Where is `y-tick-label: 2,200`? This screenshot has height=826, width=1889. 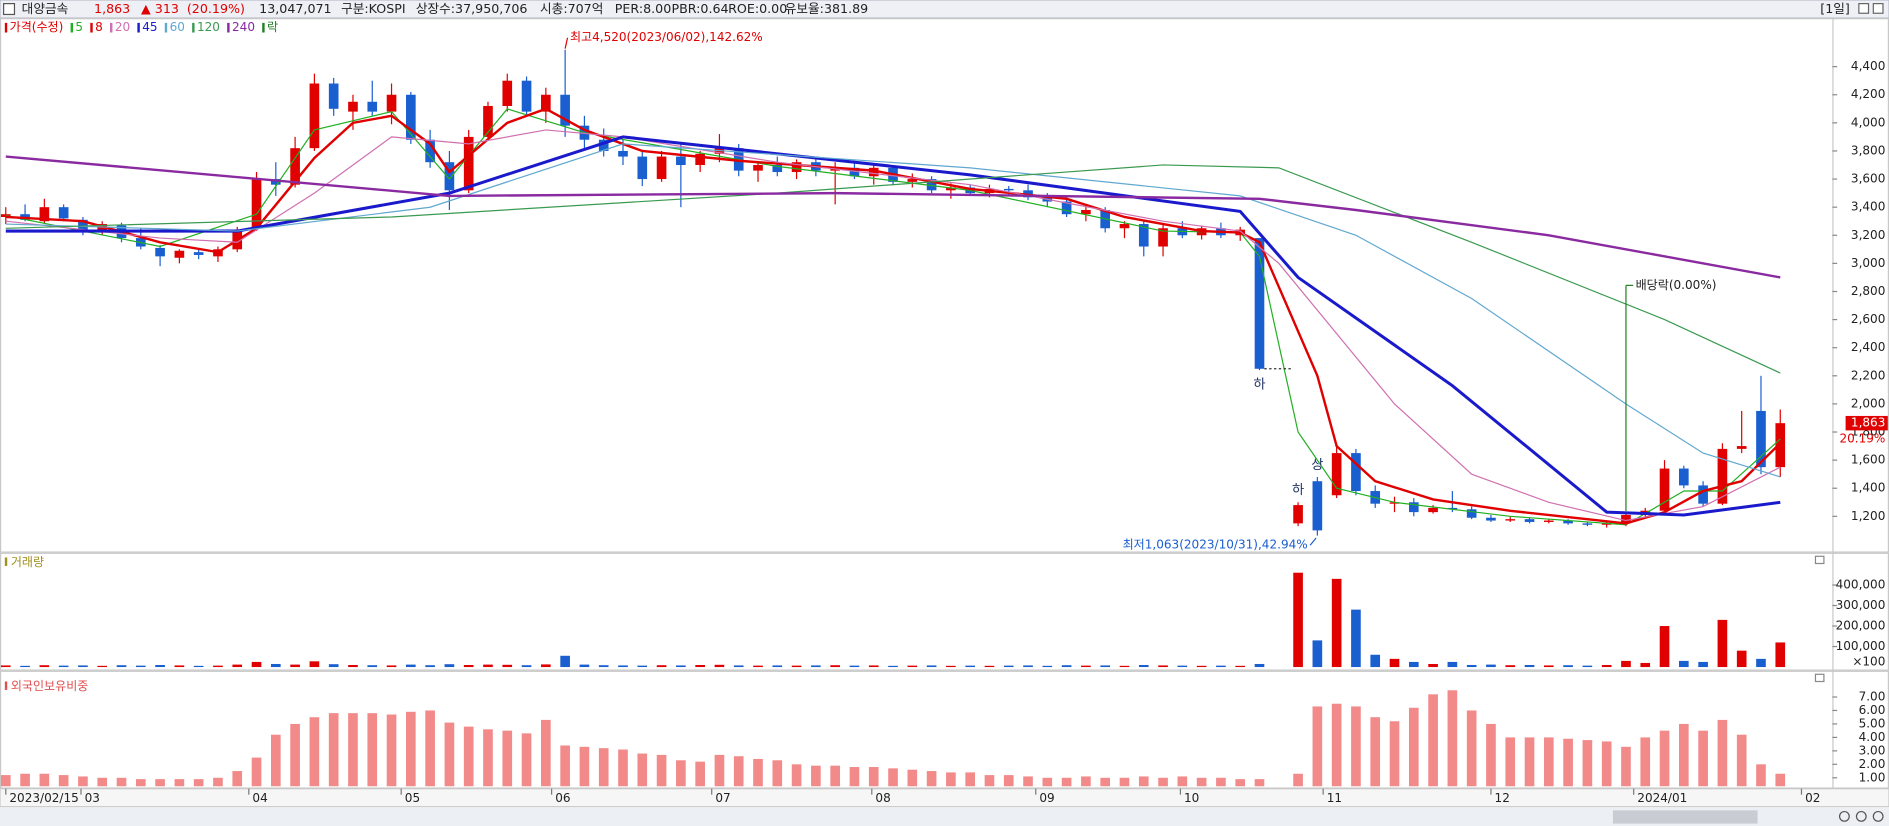 y-tick-label: 2,200 is located at coordinates (1868, 375).